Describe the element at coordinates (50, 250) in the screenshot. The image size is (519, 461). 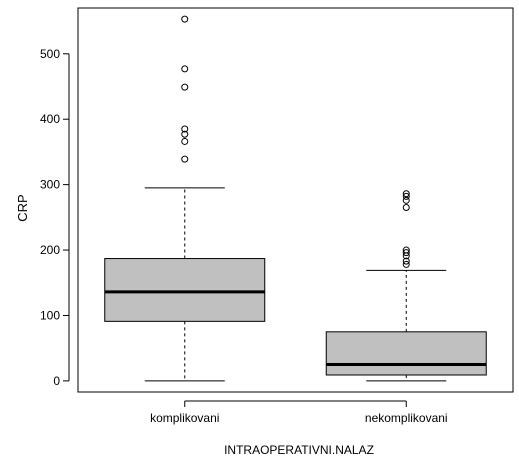
I see `y-tick-label: 200` at that location.